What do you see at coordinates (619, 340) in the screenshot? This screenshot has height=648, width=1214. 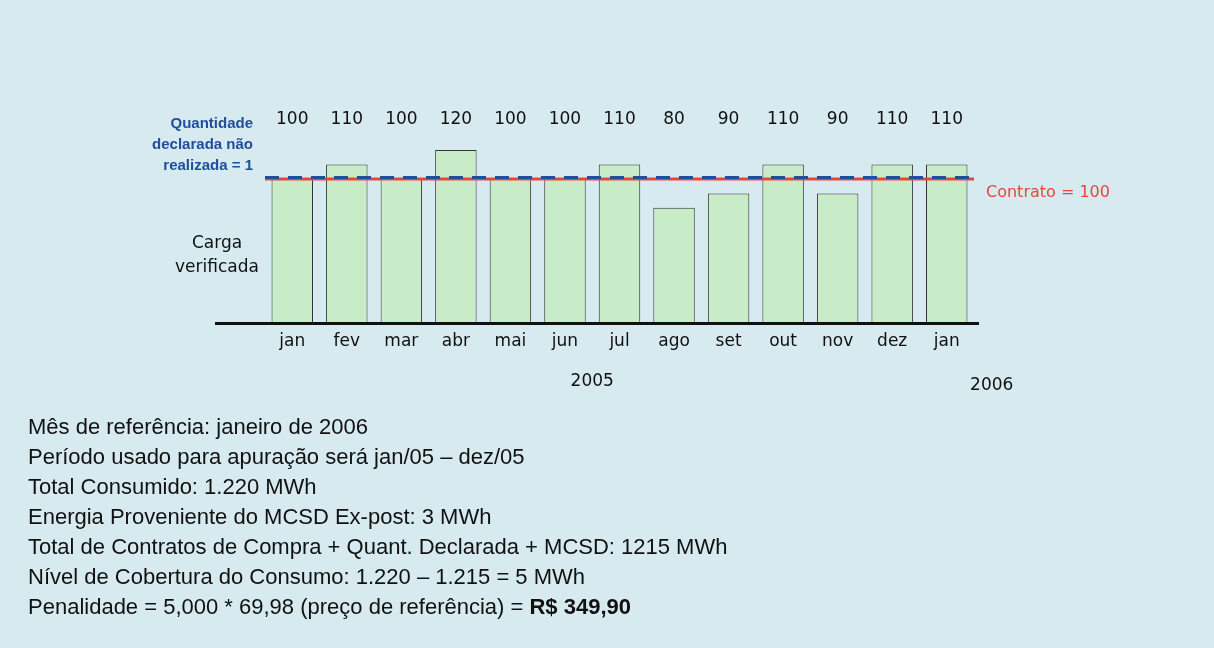 I see `x-tick-label: jul` at bounding box center [619, 340].